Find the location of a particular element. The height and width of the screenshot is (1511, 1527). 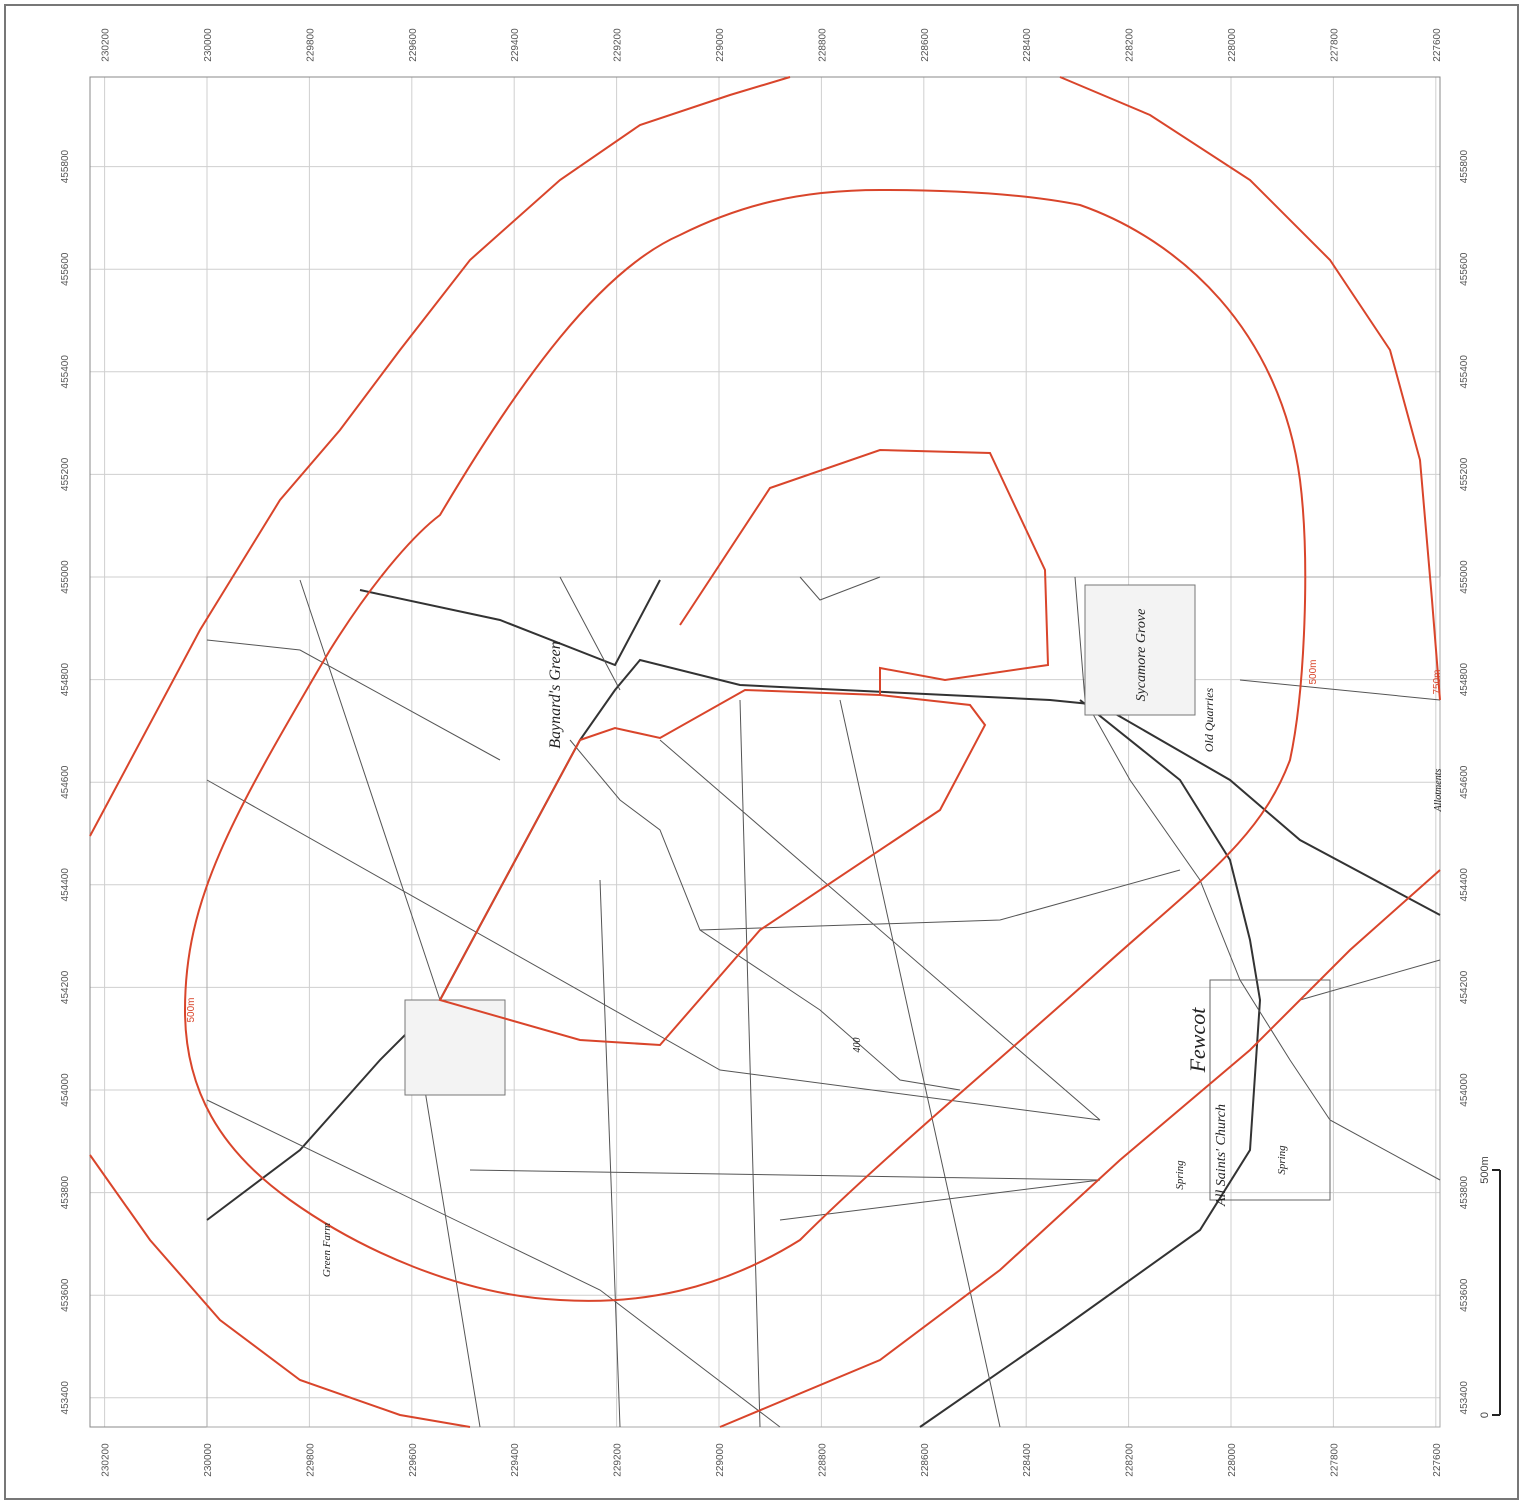

place-name: Allotments is located at coordinates (1438, 791).